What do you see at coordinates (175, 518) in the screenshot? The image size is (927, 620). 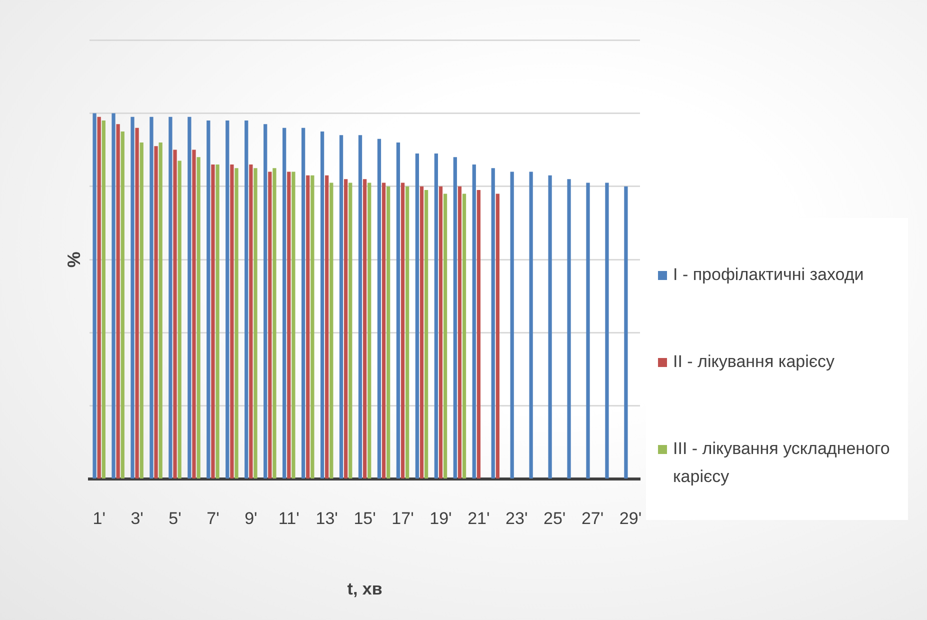 I see `x-tick-label: 5'` at bounding box center [175, 518].